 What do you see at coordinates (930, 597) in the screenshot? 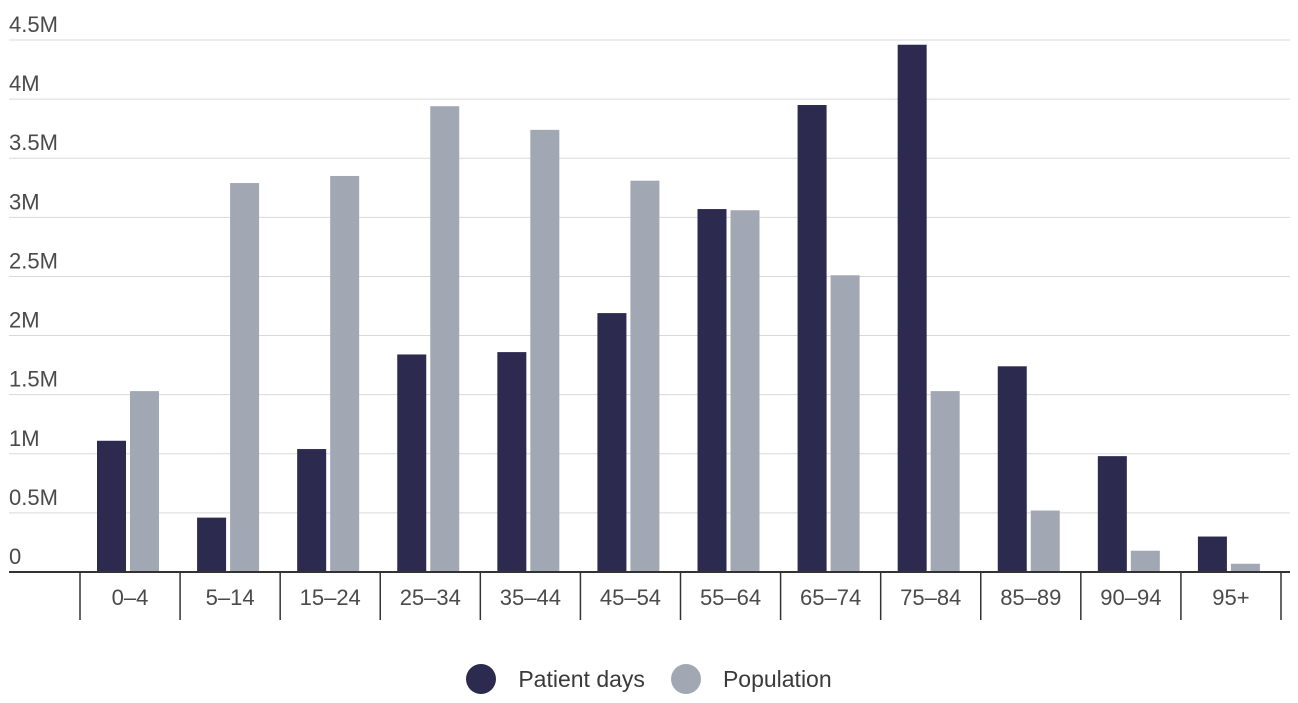
I see `x-tick-label: 75–84` at bounding box center [930, 597].